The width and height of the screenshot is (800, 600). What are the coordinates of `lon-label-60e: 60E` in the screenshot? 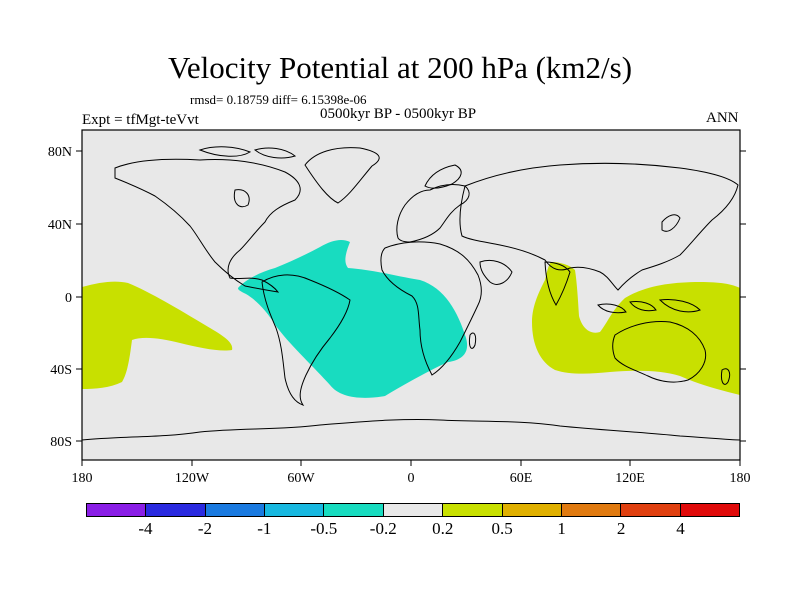 It's located at (521, 478).